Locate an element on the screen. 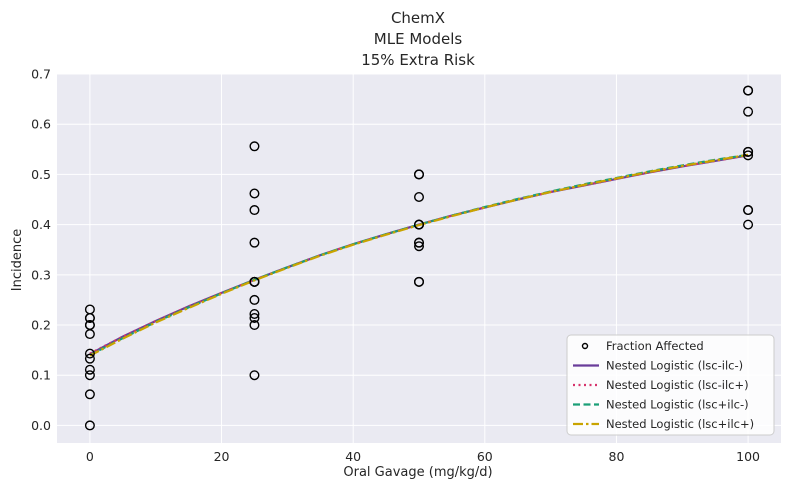 This screenshot has width=790, height=490. chart-title-line-1: ChemX is located at coordinates (418, 18).